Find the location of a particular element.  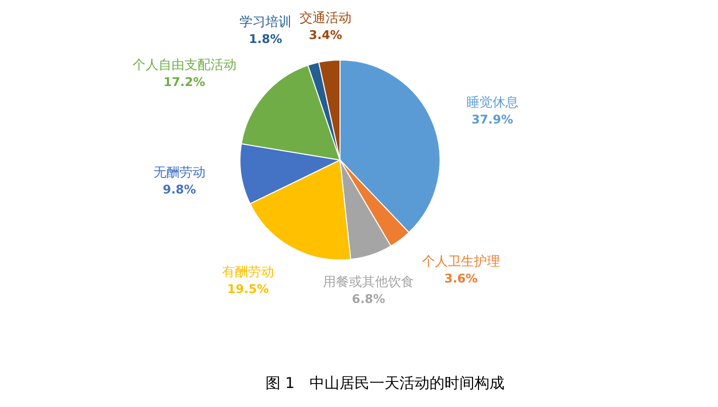

text: 图 1 中山居民一天活动的时间构成 is located at coordinates (385, 383).